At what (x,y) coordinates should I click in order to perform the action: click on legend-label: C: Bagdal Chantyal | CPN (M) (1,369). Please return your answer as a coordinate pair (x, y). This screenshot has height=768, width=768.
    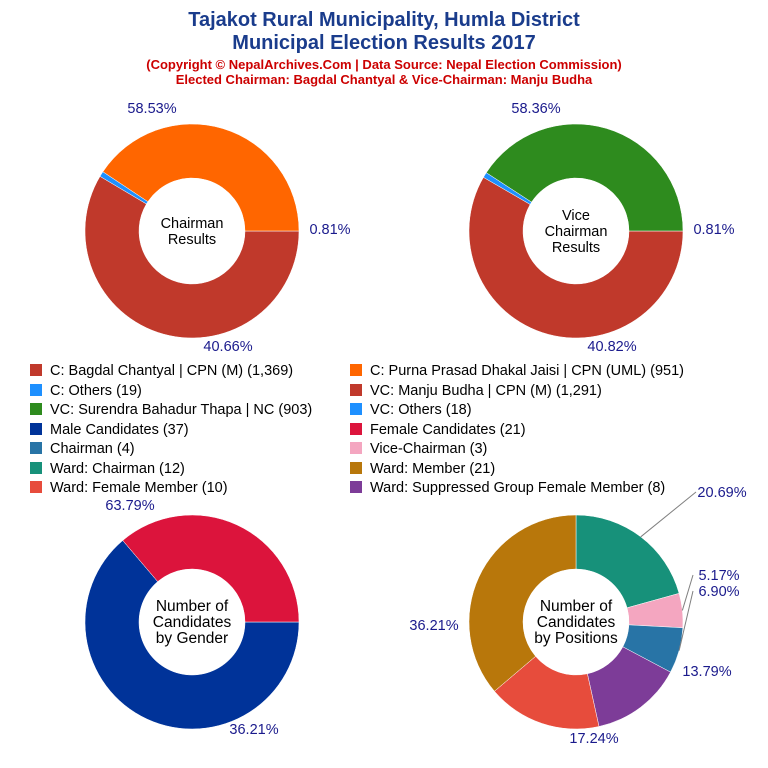
    Looking at the image, I should click on (172, 371).